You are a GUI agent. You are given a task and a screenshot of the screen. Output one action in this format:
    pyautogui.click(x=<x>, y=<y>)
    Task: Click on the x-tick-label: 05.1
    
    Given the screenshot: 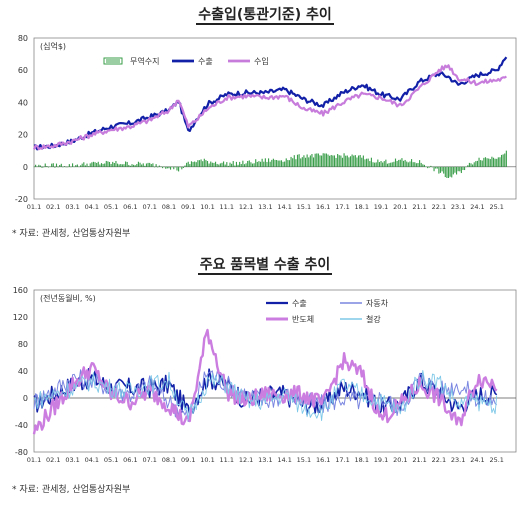 What is the action you would take?
    pyautogui.click(x=111, y=207)
    